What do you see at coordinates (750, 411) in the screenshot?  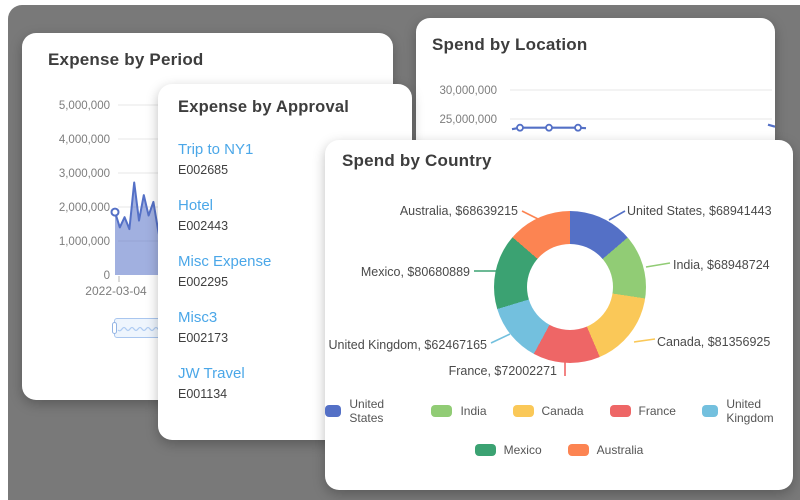 I see `legend-label: United Kingdom` at bounding box center [750, 411].